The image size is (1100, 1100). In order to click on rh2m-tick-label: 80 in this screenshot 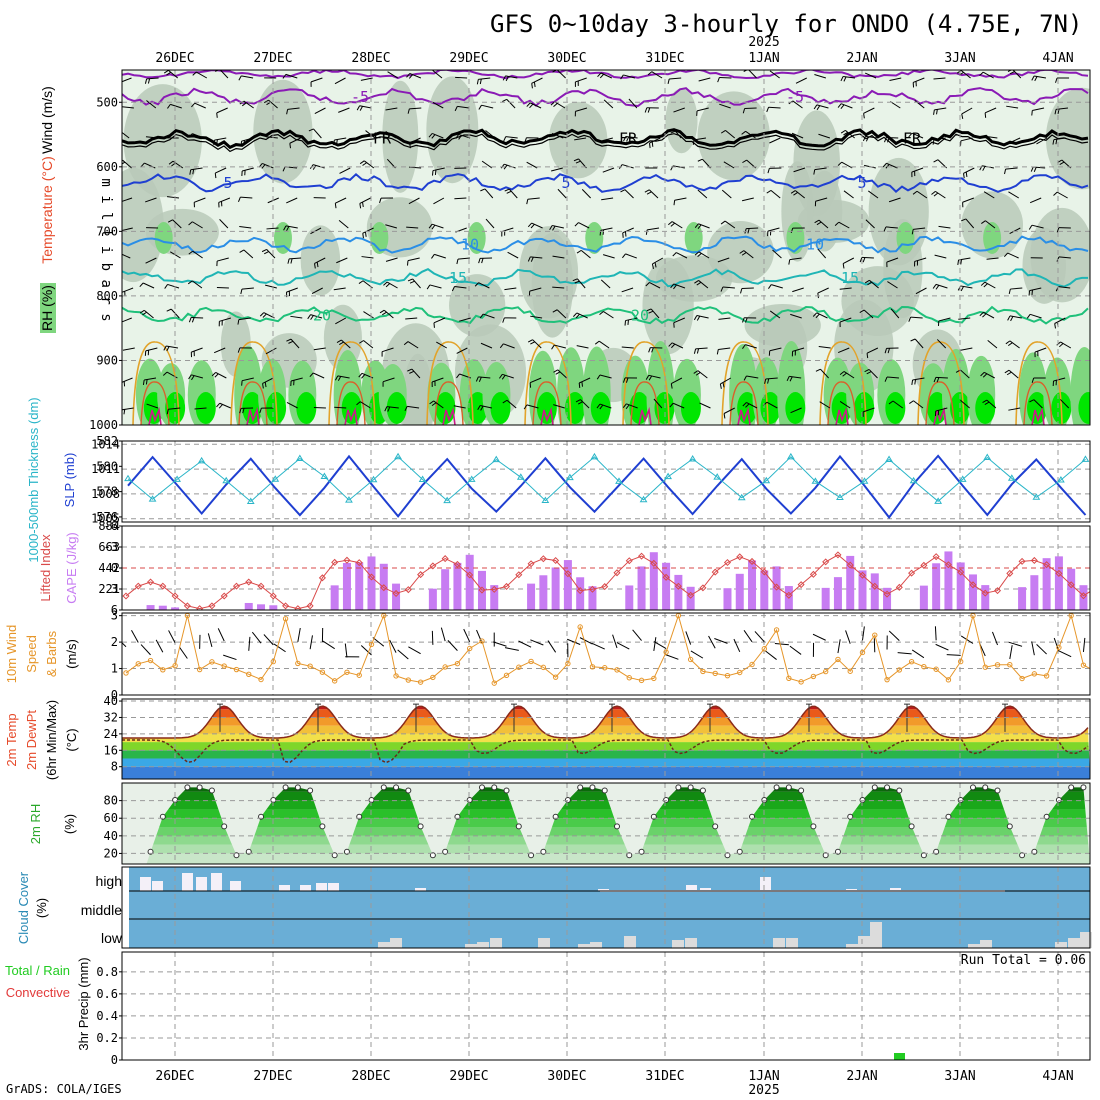, I will do `click(111, 801)`.